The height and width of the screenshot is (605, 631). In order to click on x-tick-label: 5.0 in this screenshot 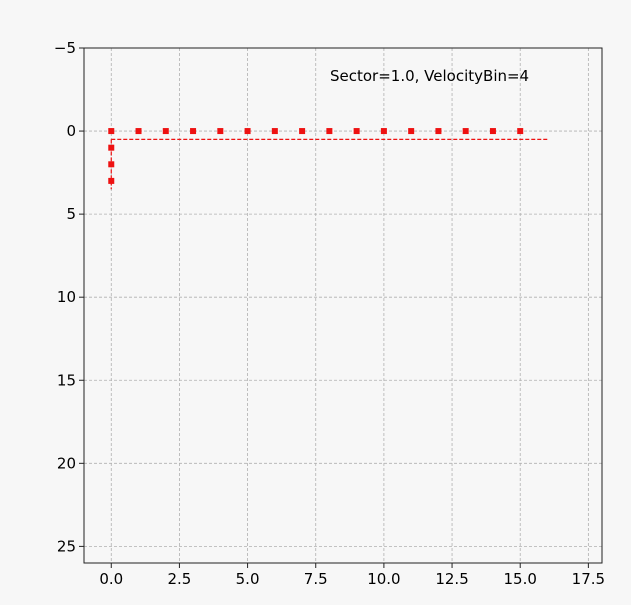, I will do `click(248, 579)`.